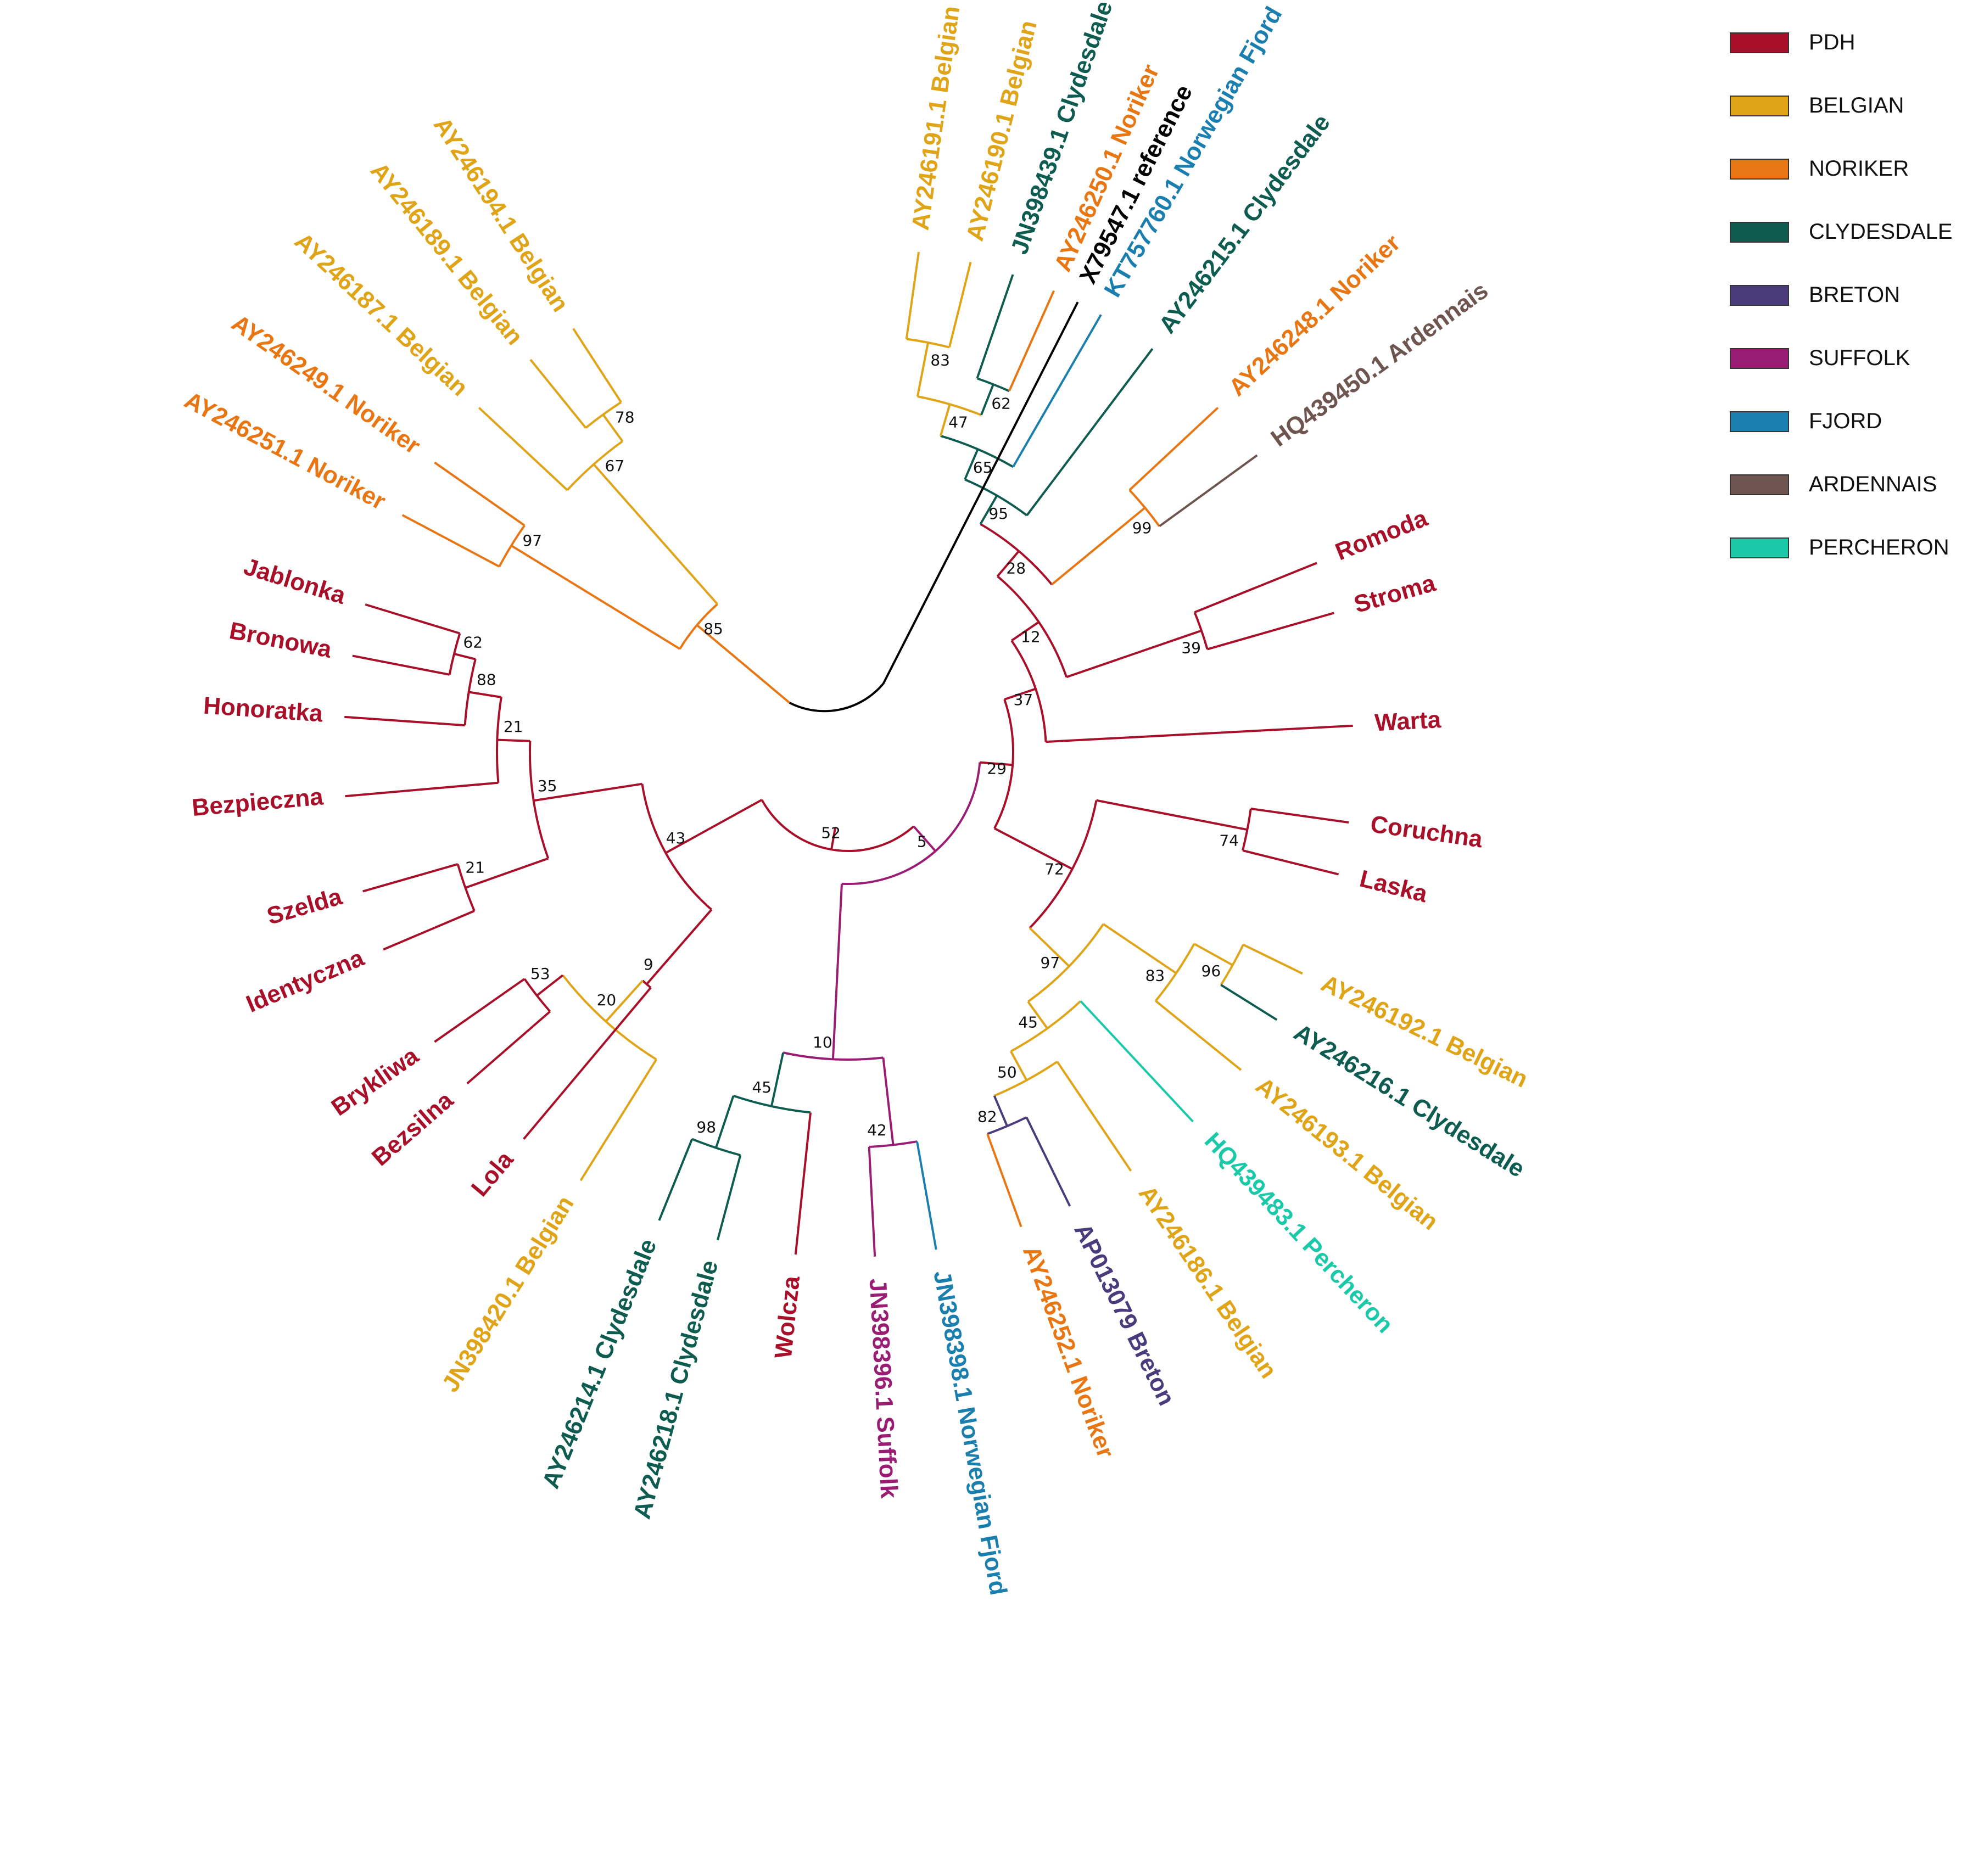 The width and height of the screenshot is (1984, 1876). Describe the element at coordinates (922, 841) in the screenshot. I see `bootstrap-value: 5` at that location.